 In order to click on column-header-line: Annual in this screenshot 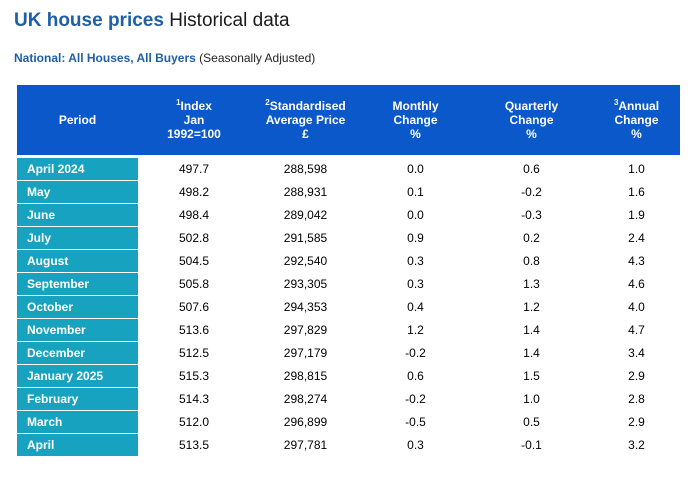, I will do `click(639, 106)`.